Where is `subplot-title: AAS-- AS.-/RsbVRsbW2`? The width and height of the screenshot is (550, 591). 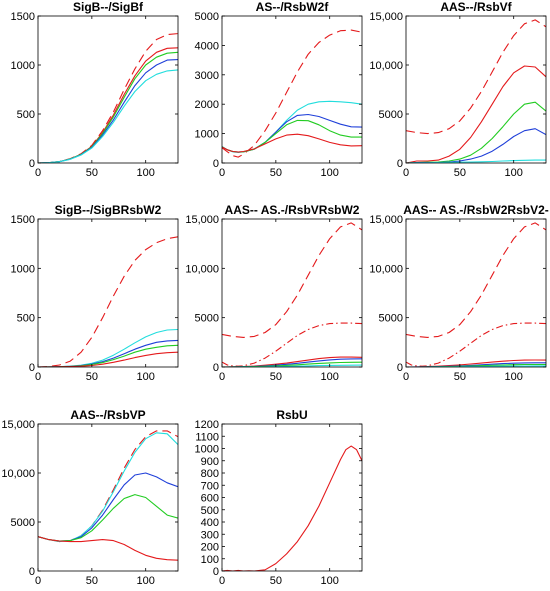
subplot-title: AAS-- AS.-/RsbVRsbW2 is located at coordinates (292, 210).